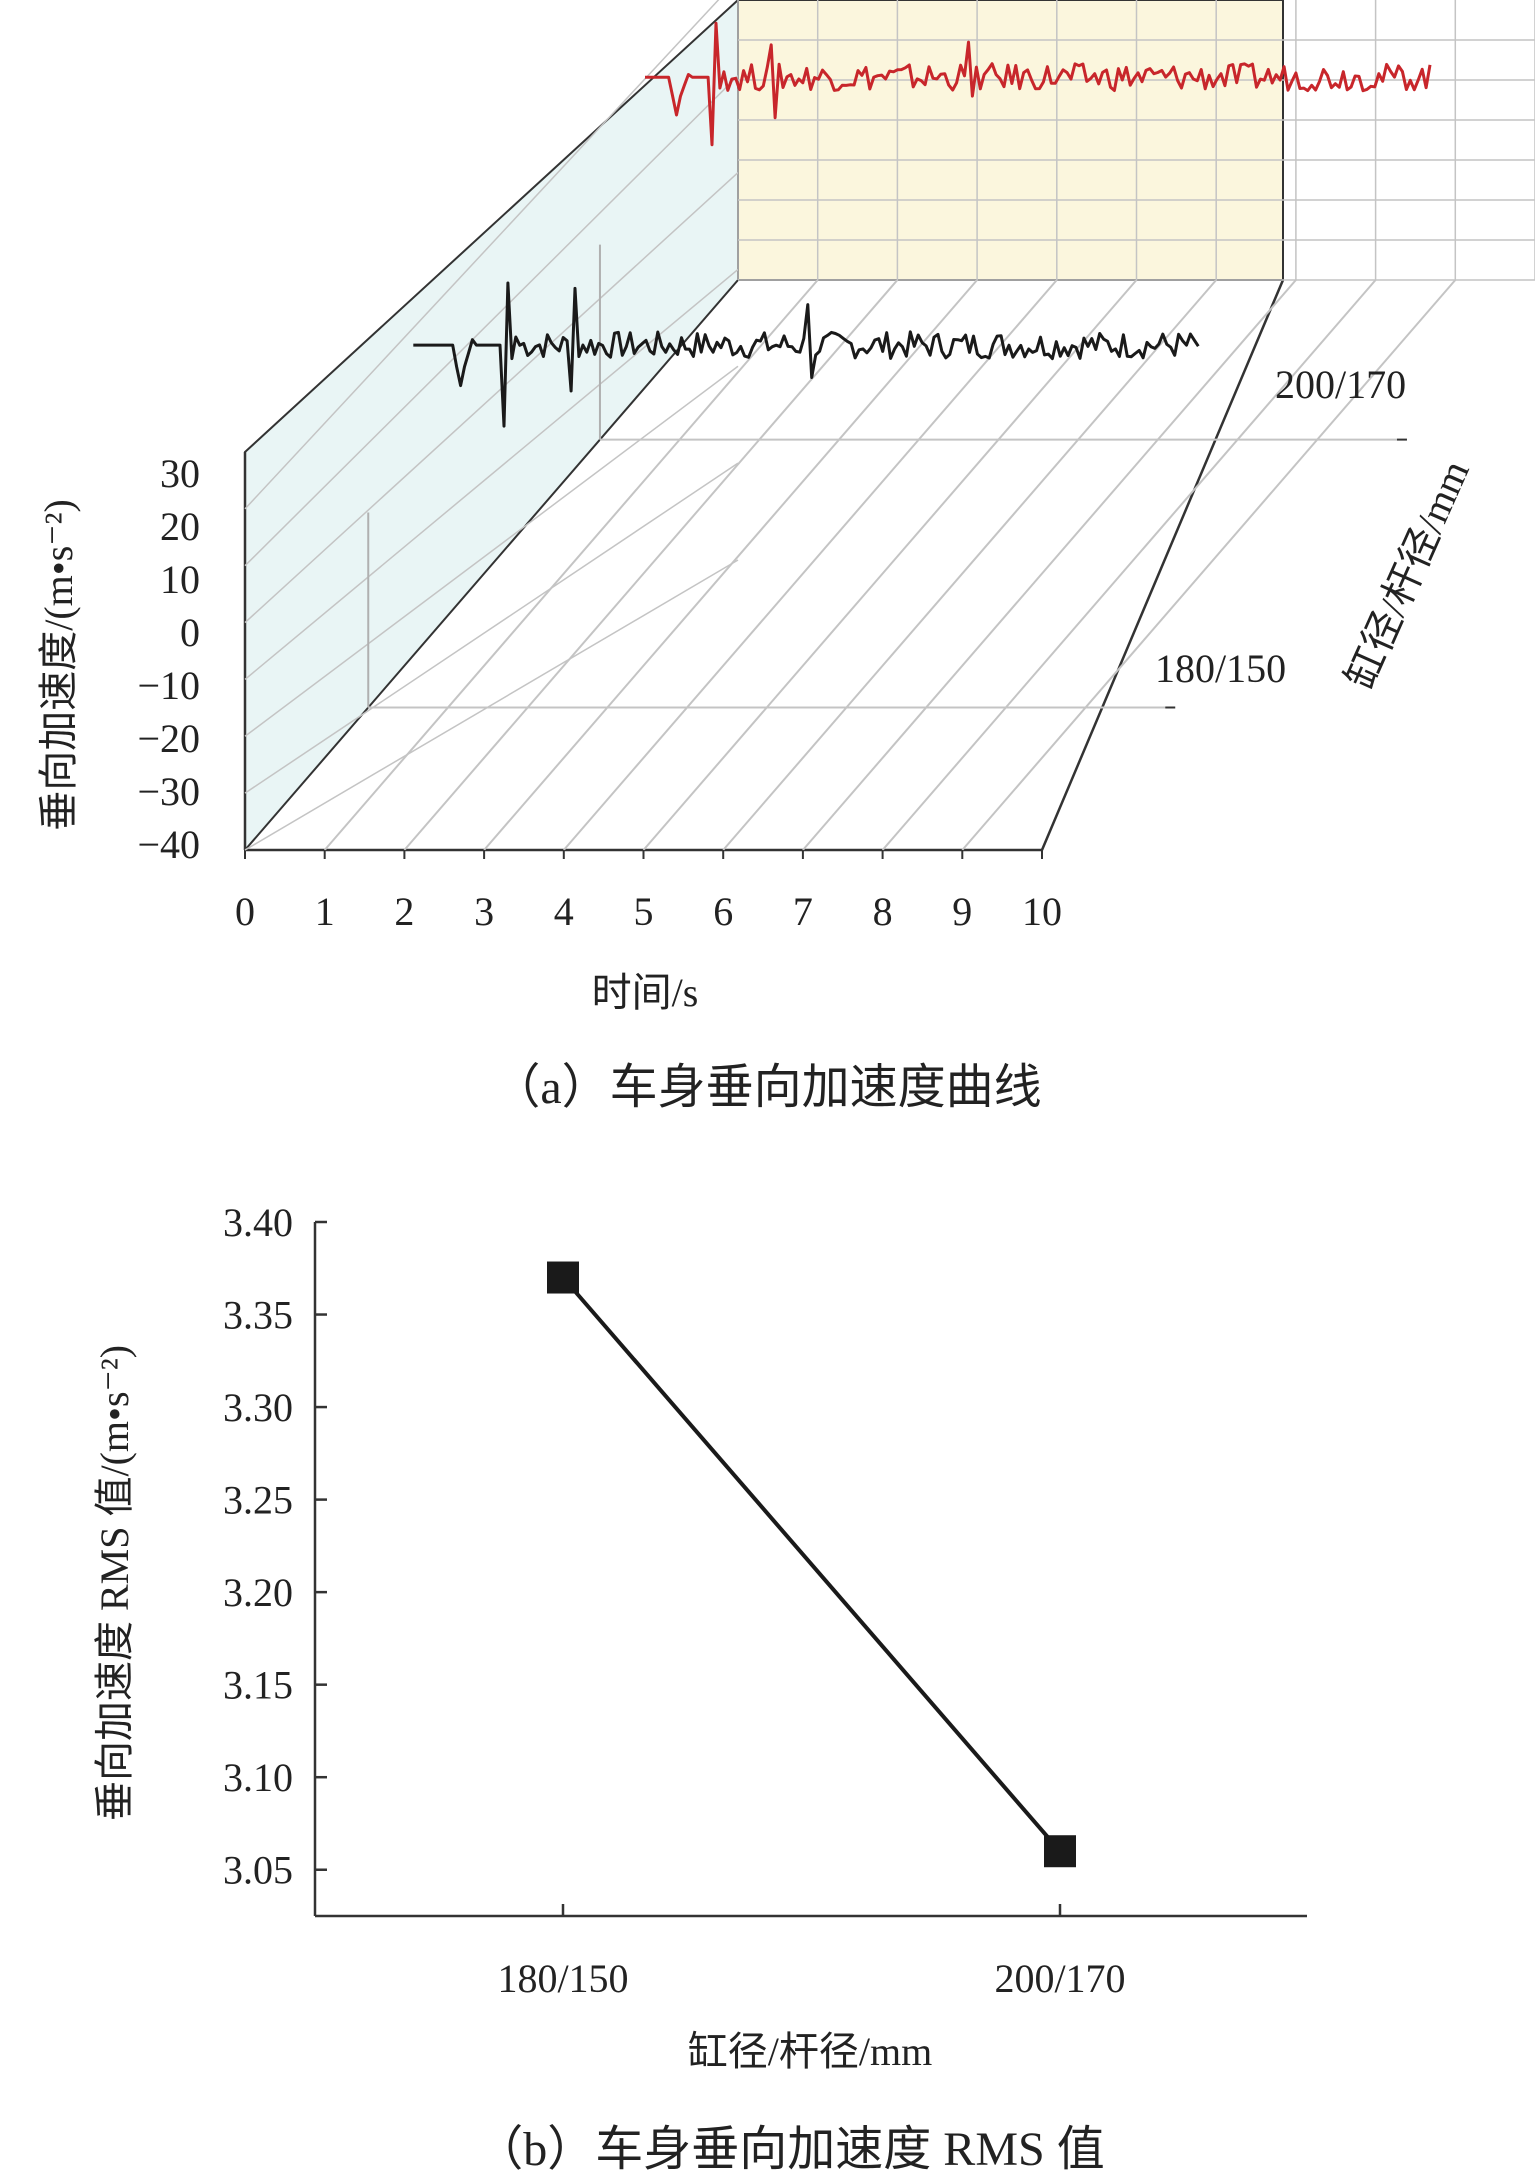 The image size is (1535, 2183). Describe the element at coordinates (258, 1592) in the screenshot. I see `y-tick-label: 3.20` at that location.